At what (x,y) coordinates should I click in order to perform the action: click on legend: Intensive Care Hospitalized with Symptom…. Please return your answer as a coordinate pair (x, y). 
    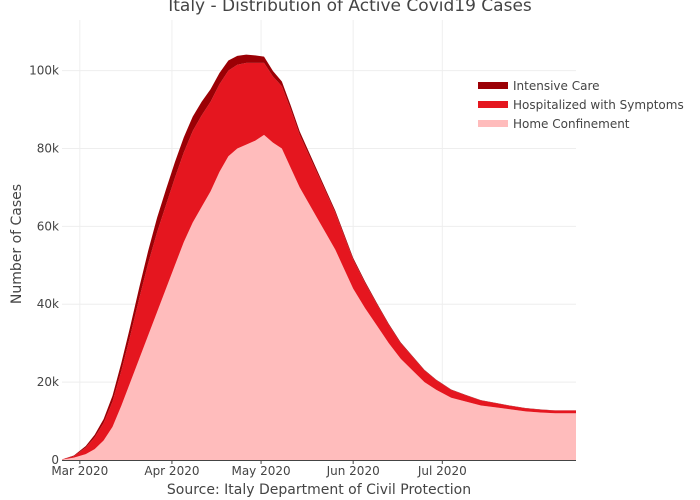
    Looking at the image, I should click on (581, 104).